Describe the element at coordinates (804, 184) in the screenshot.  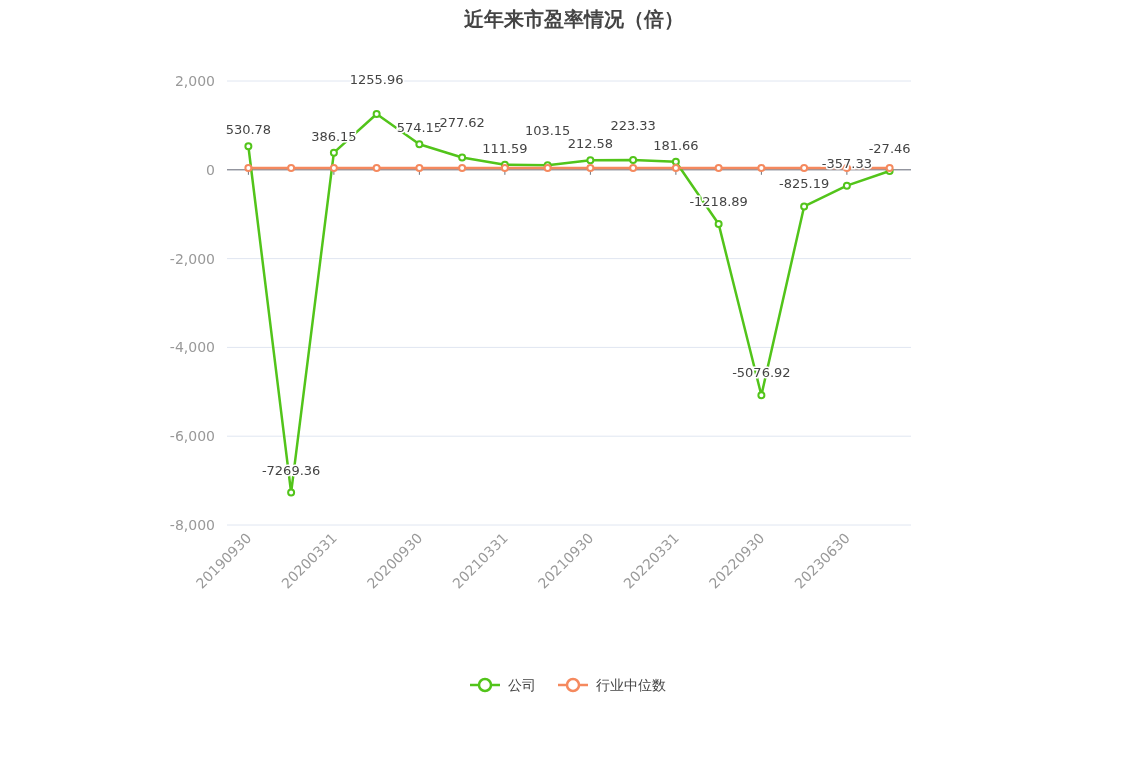
I see `data-label: -825.19` at that location.